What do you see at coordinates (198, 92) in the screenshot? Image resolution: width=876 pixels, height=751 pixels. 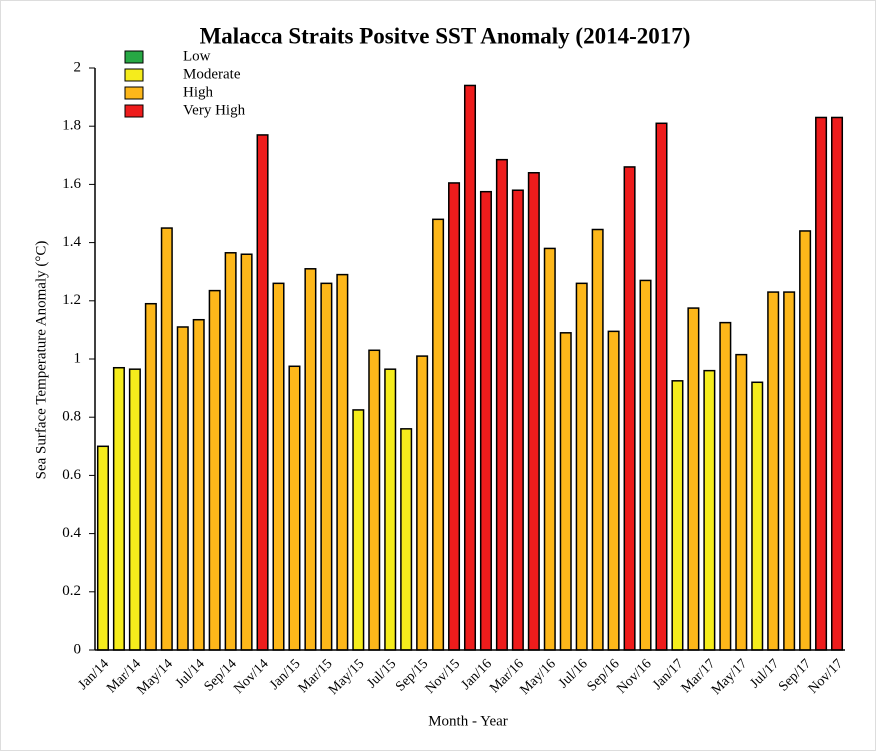 I see `legend-label: High` at bounding box center [198, 92].